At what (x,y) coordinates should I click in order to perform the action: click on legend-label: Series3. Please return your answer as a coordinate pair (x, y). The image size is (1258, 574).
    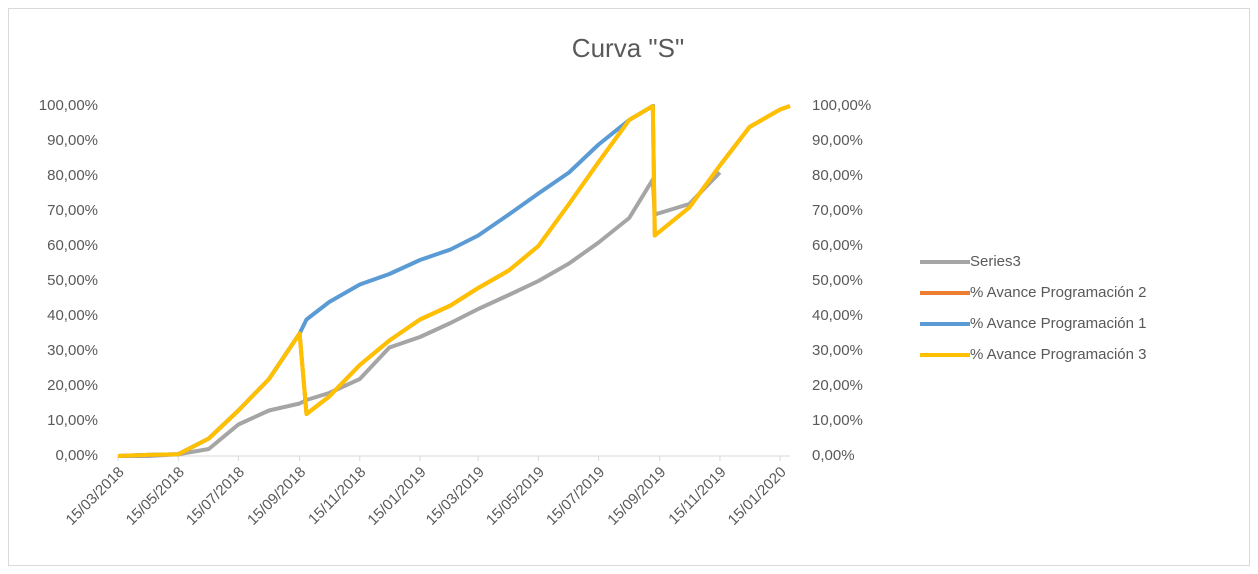
    Looking at the image, I should click on (995, 261).